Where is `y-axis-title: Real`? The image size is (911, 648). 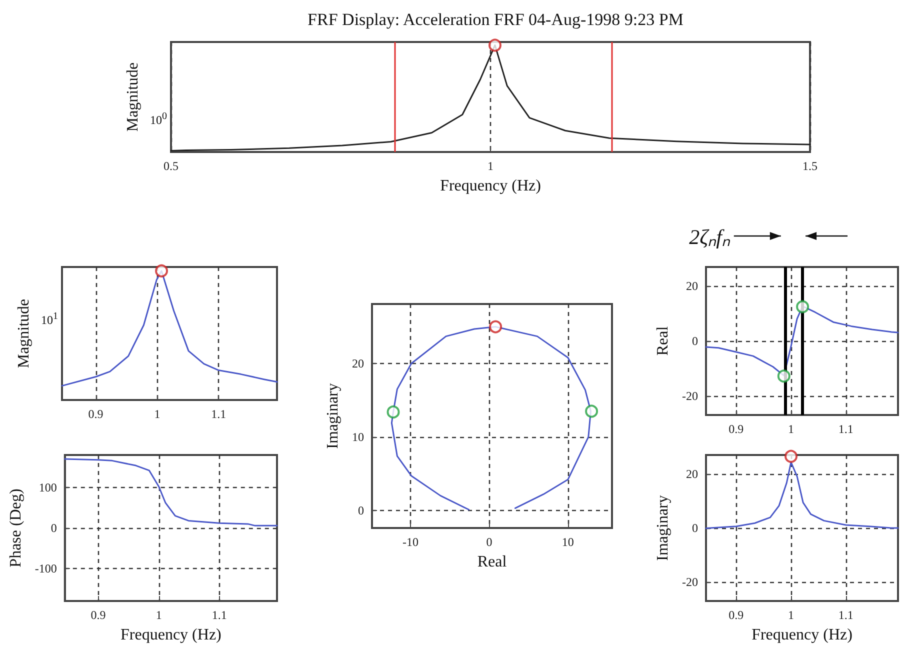 y-axis-title: Real is located at coordinates (663, 341).